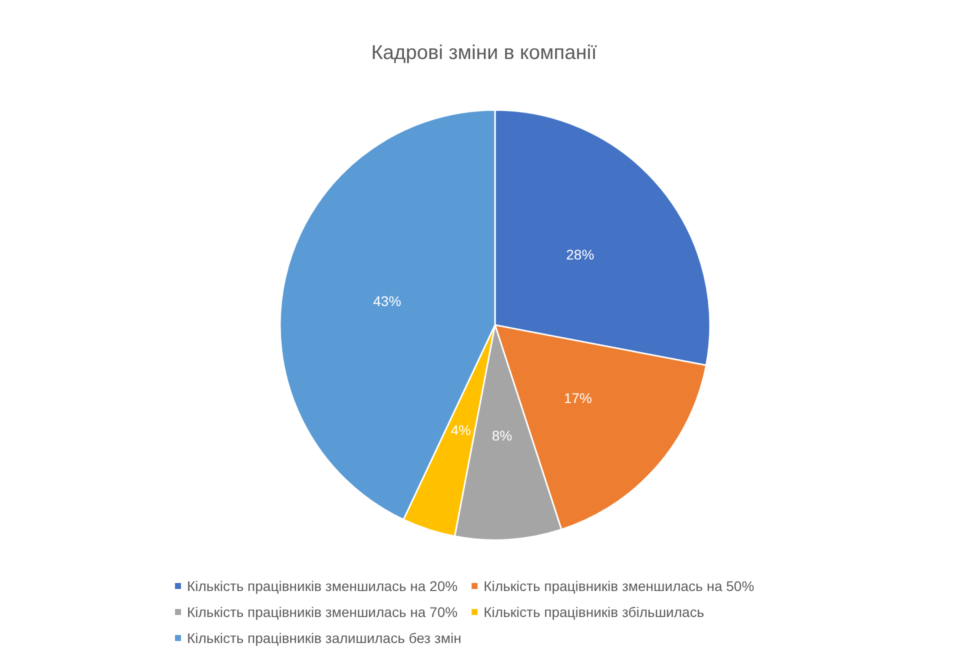 This screenshot has height=664, width=968. What do you see at coordinates (578, 398) in the screenshot?
I see `data-label: 17%` at bounding box center [578, 398].